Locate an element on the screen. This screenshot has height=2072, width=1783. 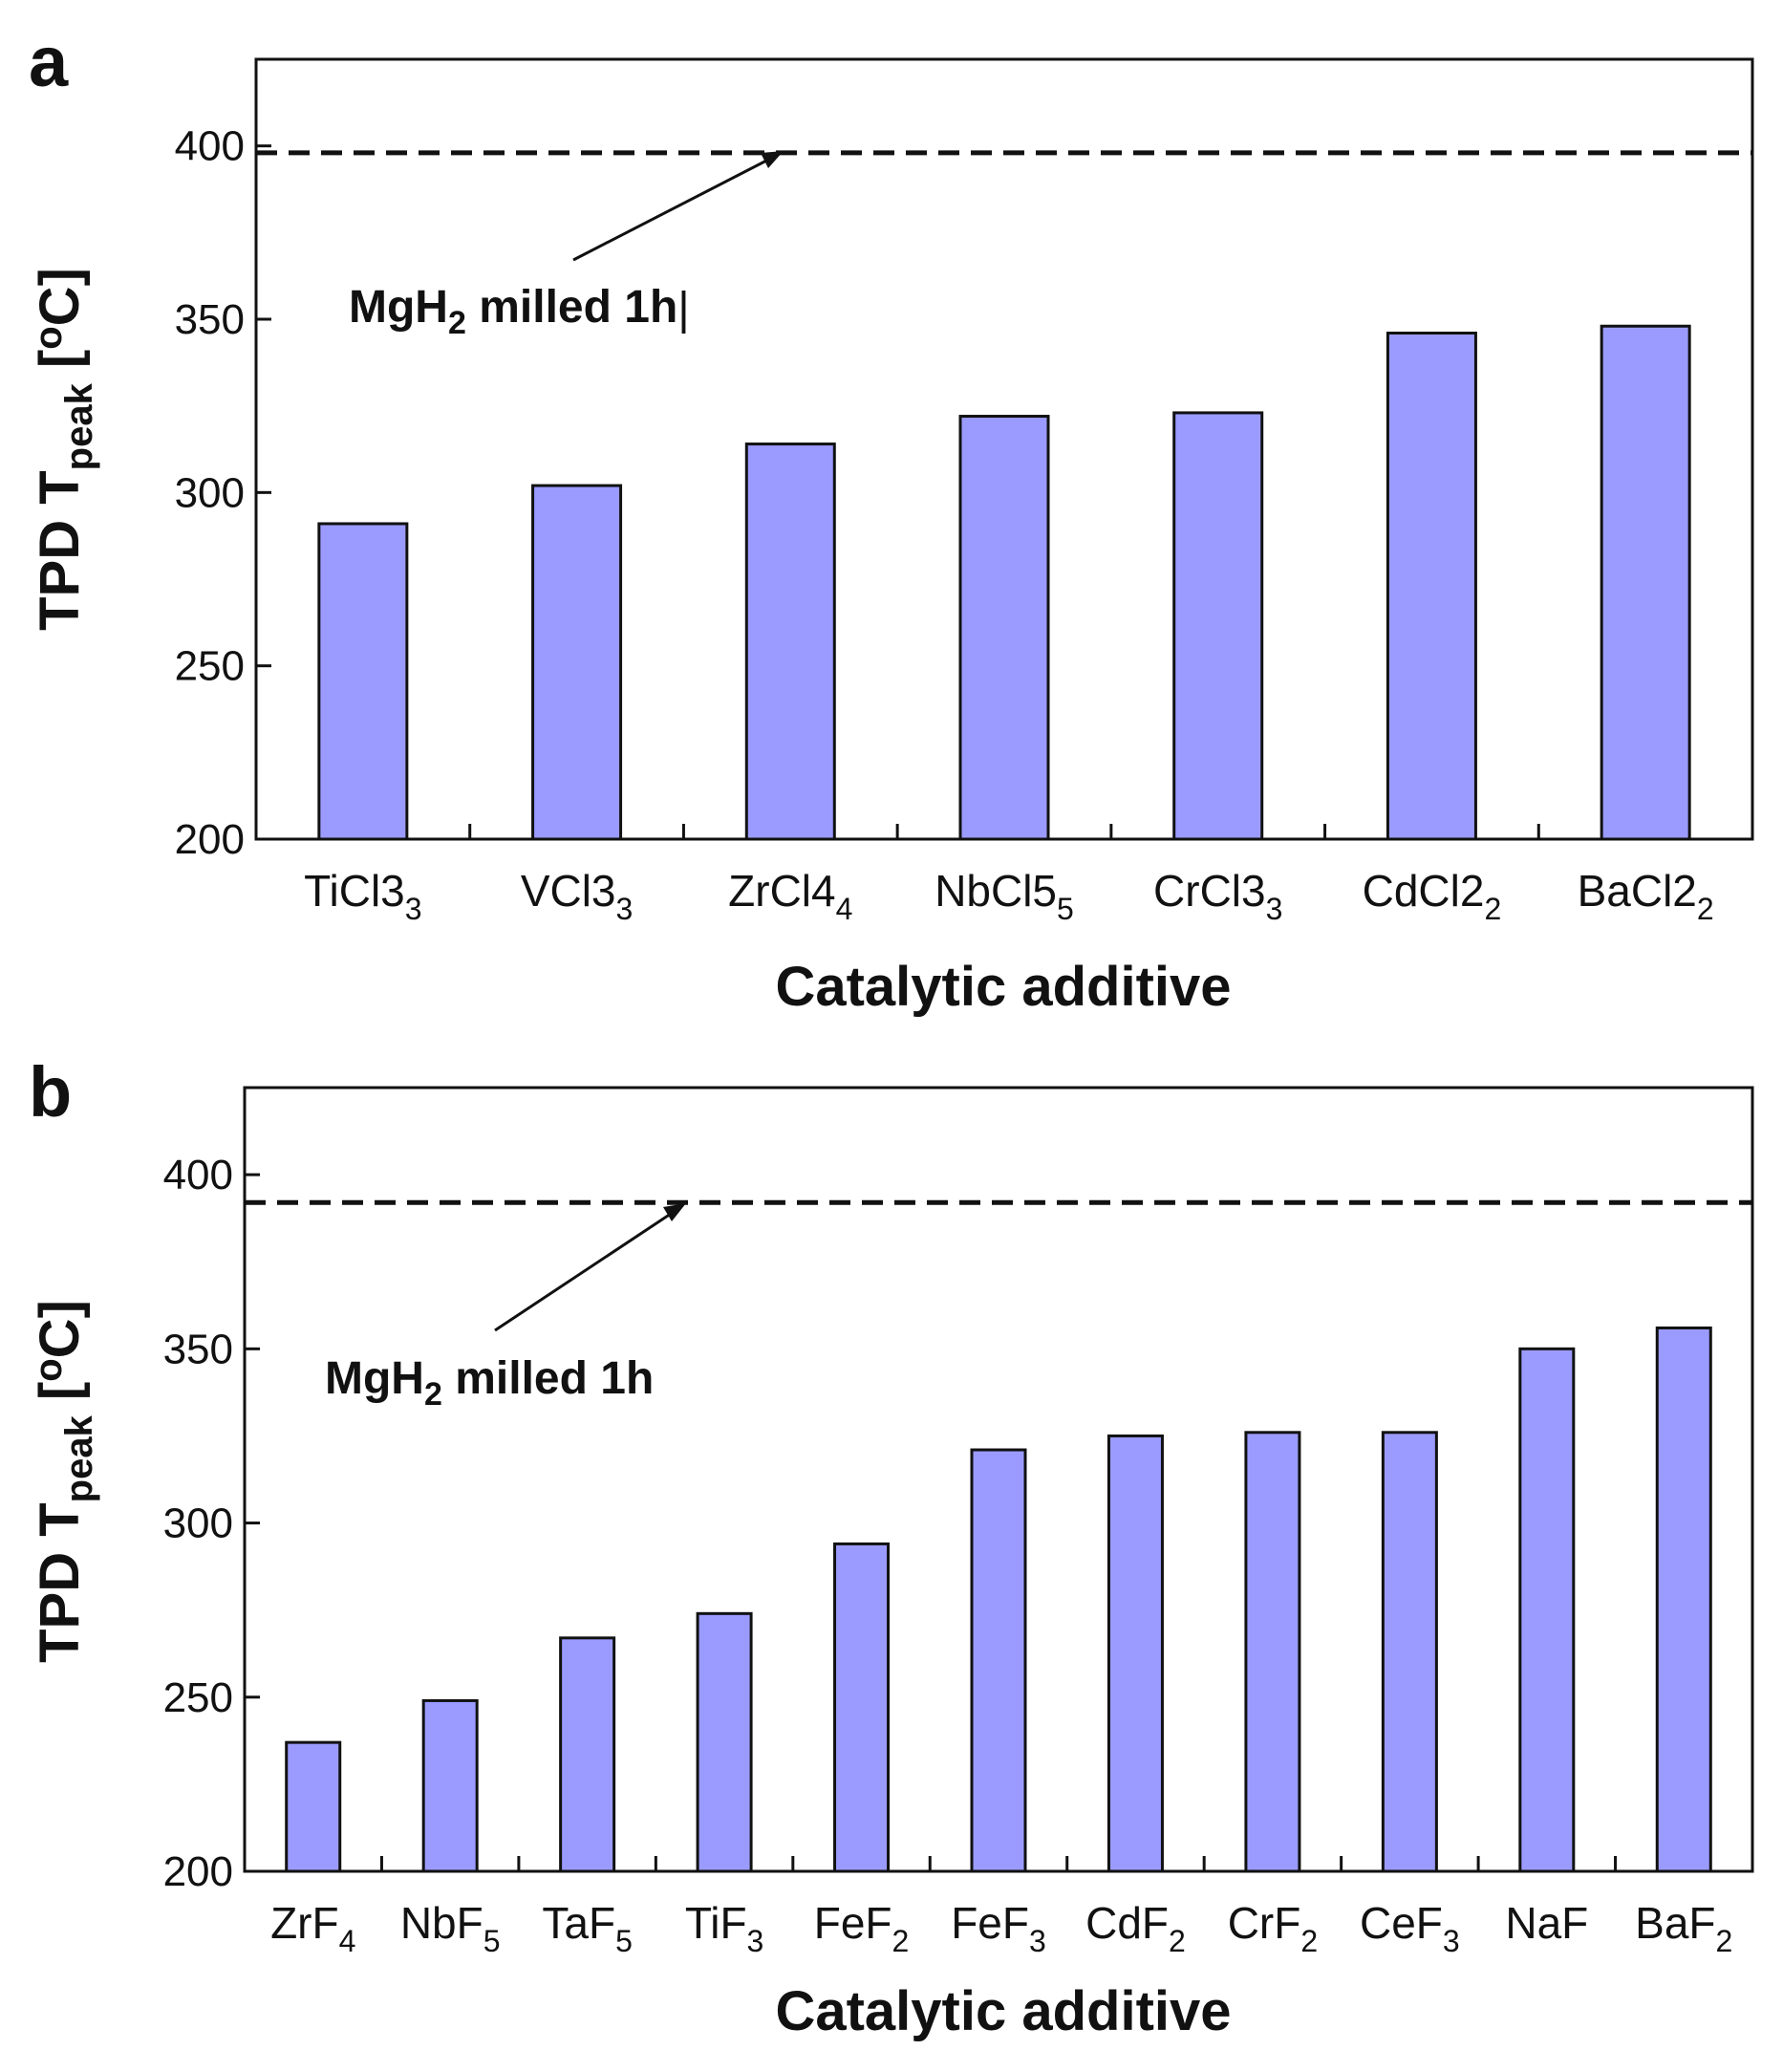
category-label: CdCl22 is located at coordinates (1433, 896).